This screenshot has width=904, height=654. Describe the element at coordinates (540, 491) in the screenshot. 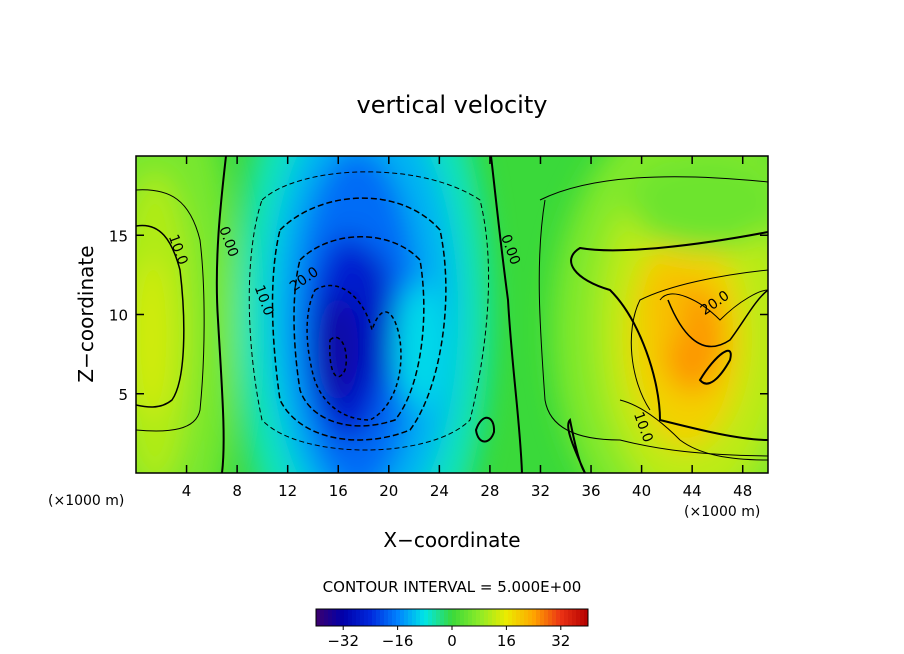

I see `x-tick-label: 32` at that location.